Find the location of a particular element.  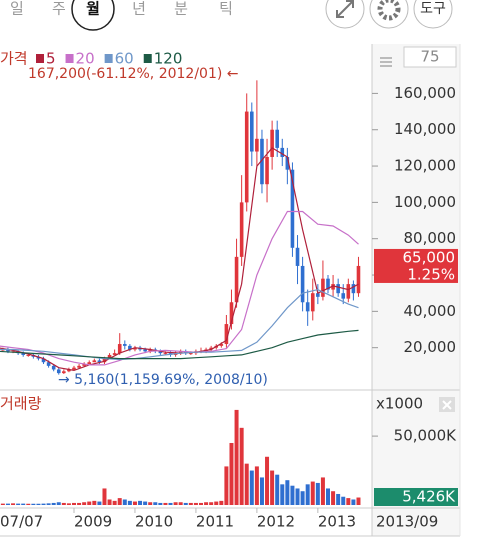

gear-icon is located at coordinates (389, 10).